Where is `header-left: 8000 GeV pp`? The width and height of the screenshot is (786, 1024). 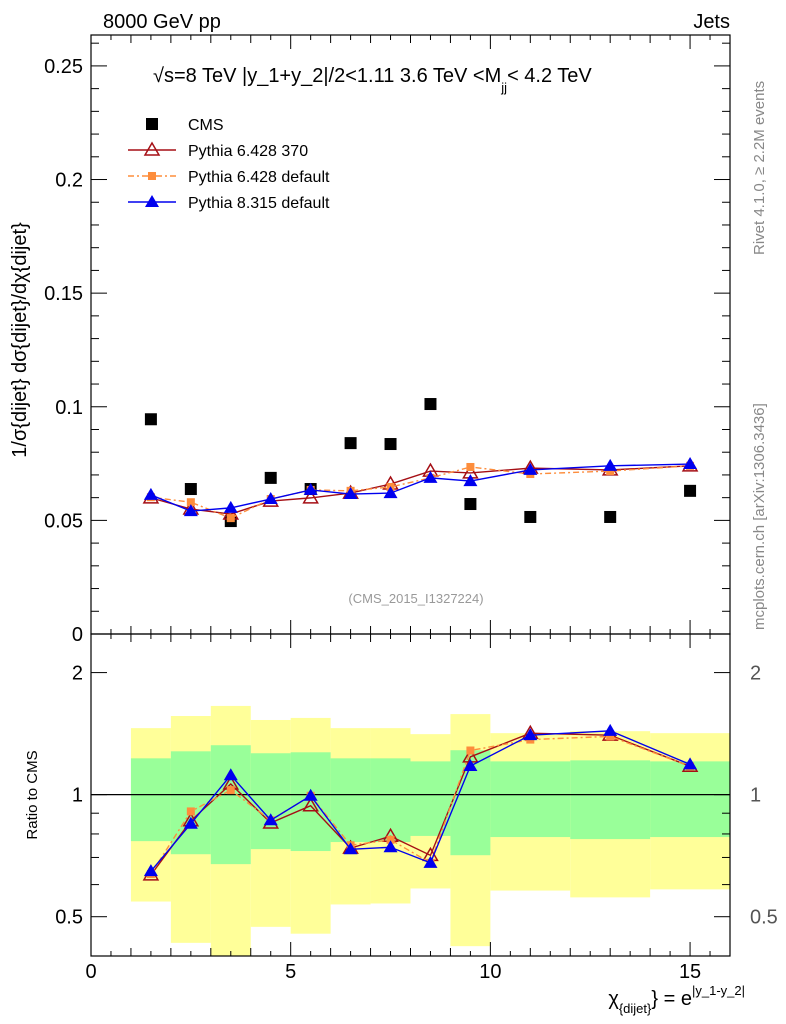 header-left: 8000 GeV pp is located at coordinates (162, 22).